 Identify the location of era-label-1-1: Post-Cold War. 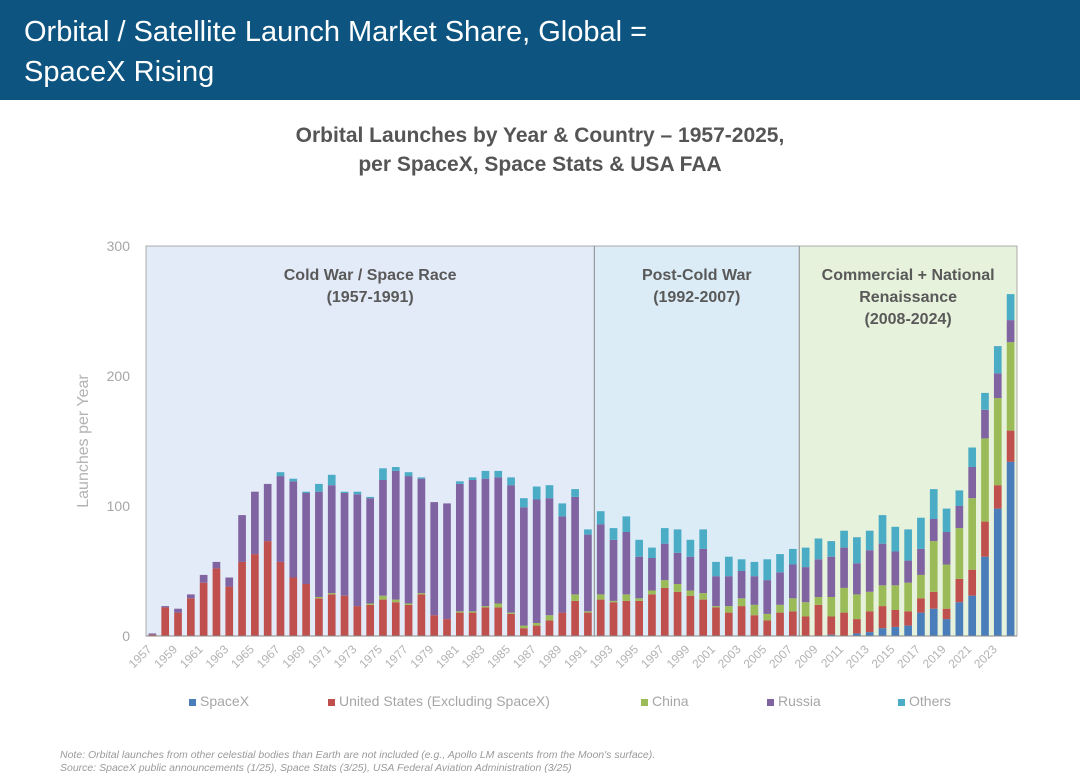
(697, 275).